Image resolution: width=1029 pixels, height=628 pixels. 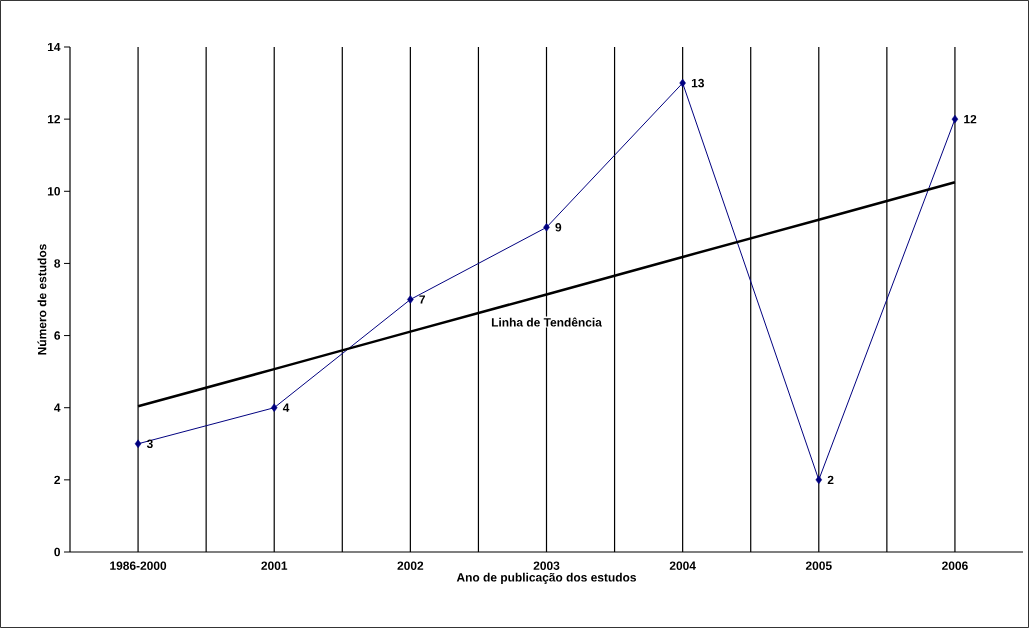 I want to click on data-label: 2, so click(x=830, y=480).